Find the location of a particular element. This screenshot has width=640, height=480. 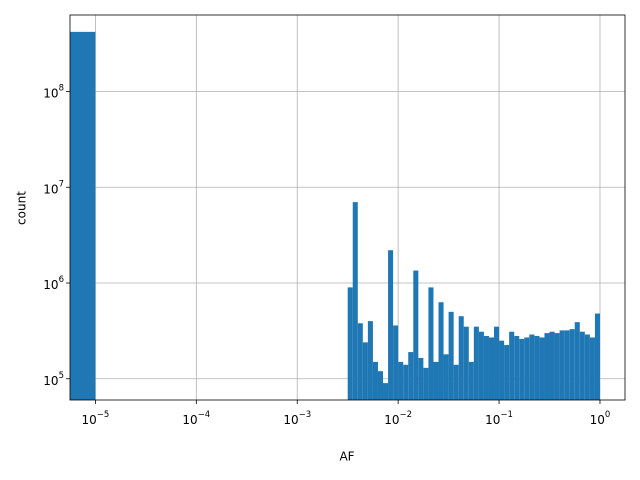

tick-label: 10⁷ is located at coordinates (53, 187).